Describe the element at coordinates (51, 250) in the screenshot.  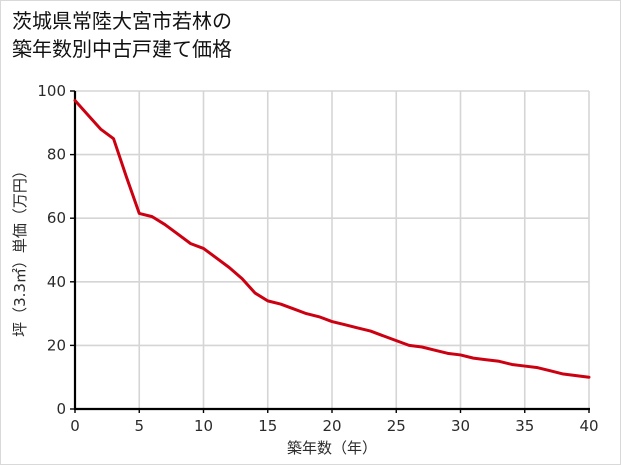
I see `y-tick-labels-group: 0 20 40 60 80 100` at that location.